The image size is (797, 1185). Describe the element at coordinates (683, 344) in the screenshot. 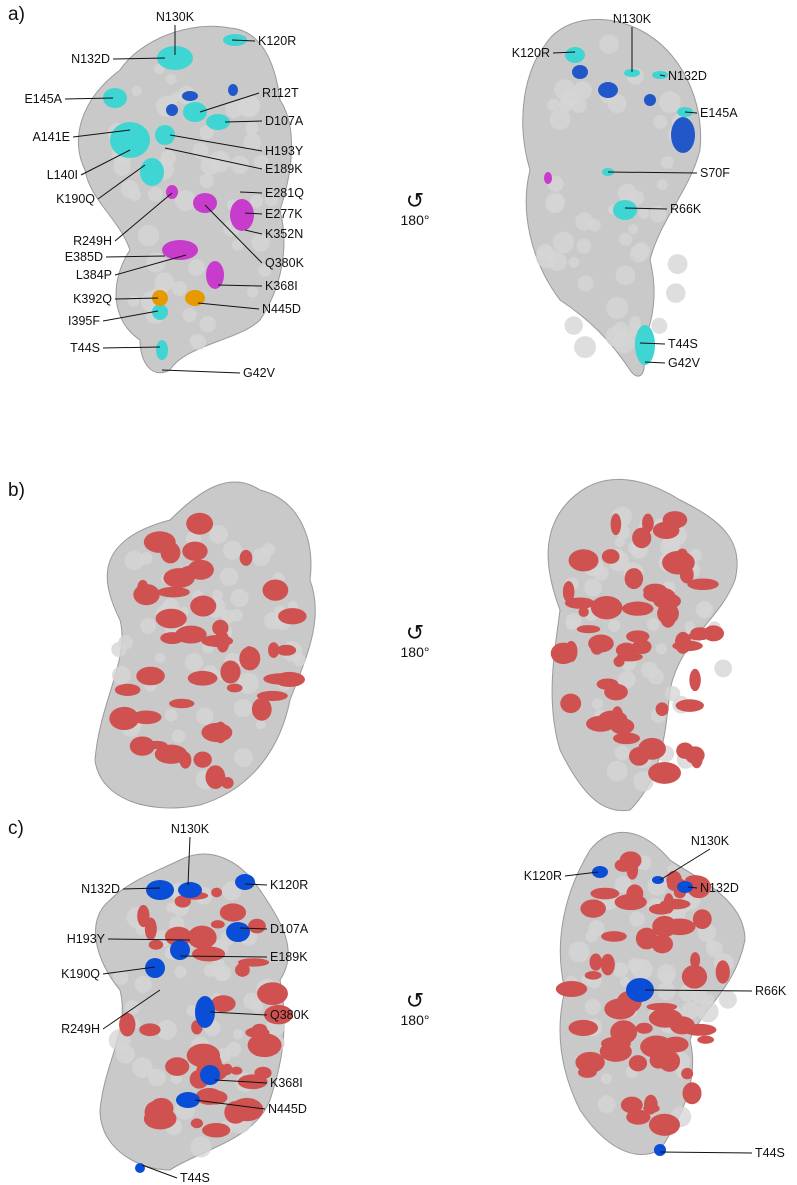

I see `mutation-label: T44S` at that location.